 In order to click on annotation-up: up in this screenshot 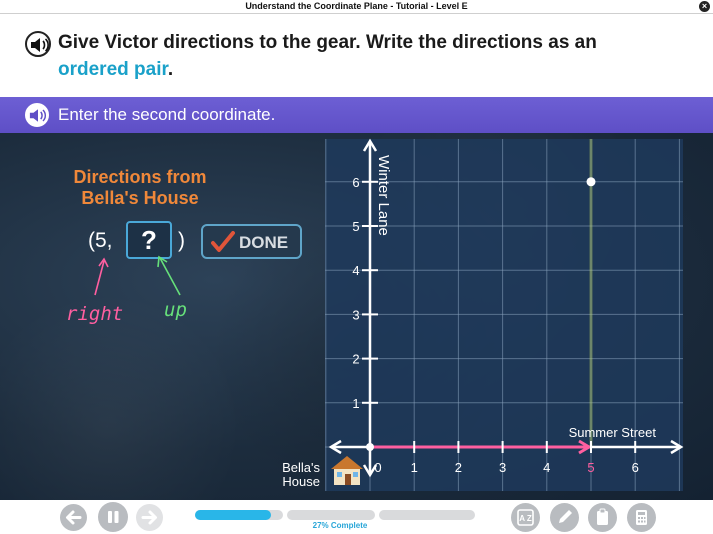, I will do `click(175, 310)`.